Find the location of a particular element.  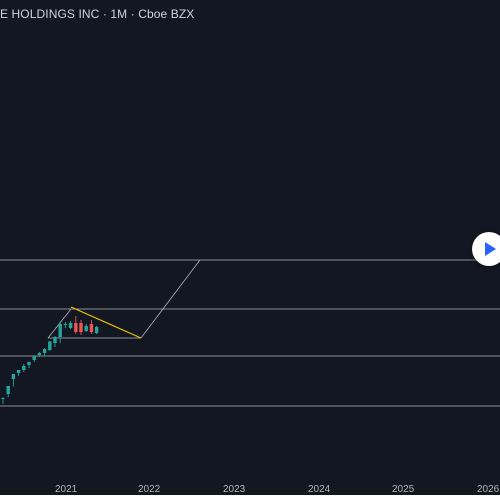

x-axis-label-2021: 2021 is located at coordinates (66, 489).